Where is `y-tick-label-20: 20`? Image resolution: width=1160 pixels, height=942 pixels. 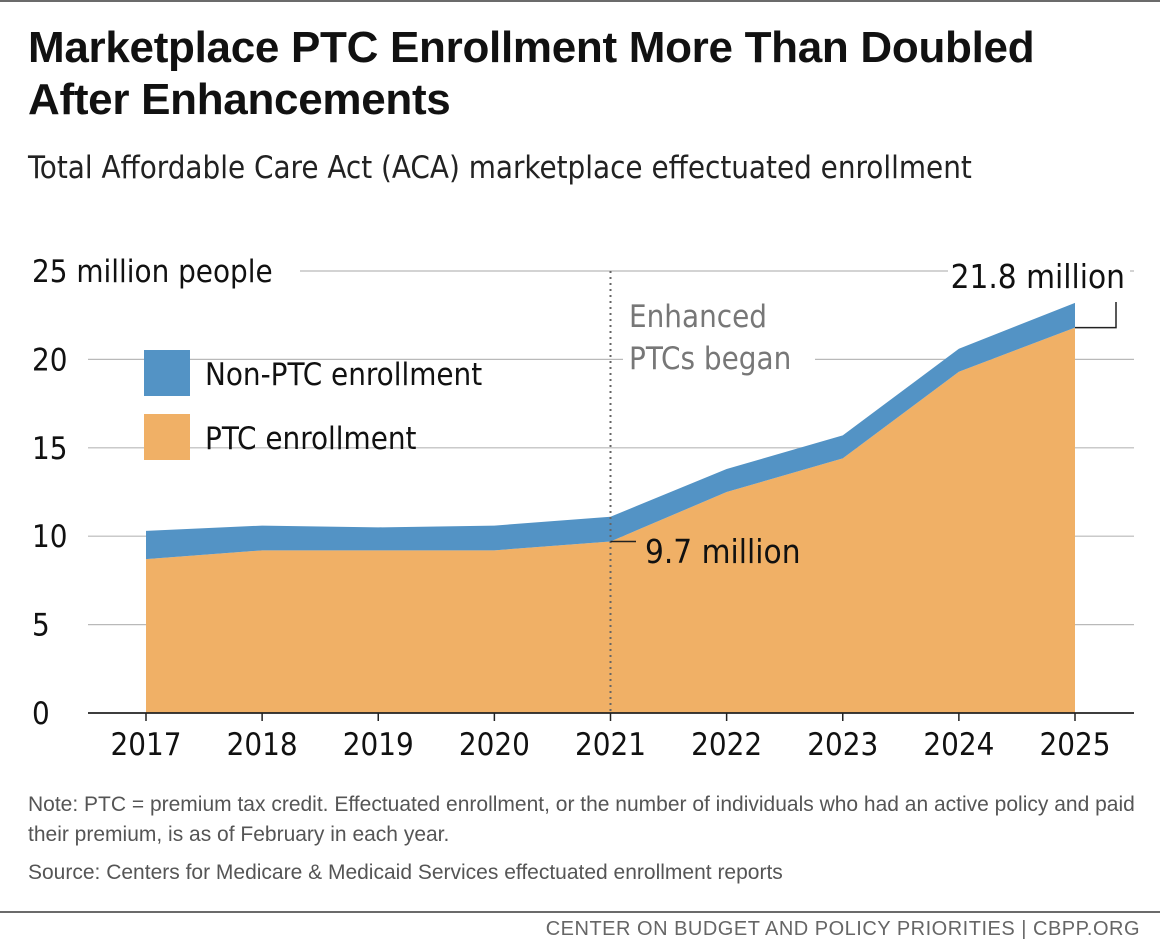
y-tick-label-20: 20 is located at coordinates (49, 360).